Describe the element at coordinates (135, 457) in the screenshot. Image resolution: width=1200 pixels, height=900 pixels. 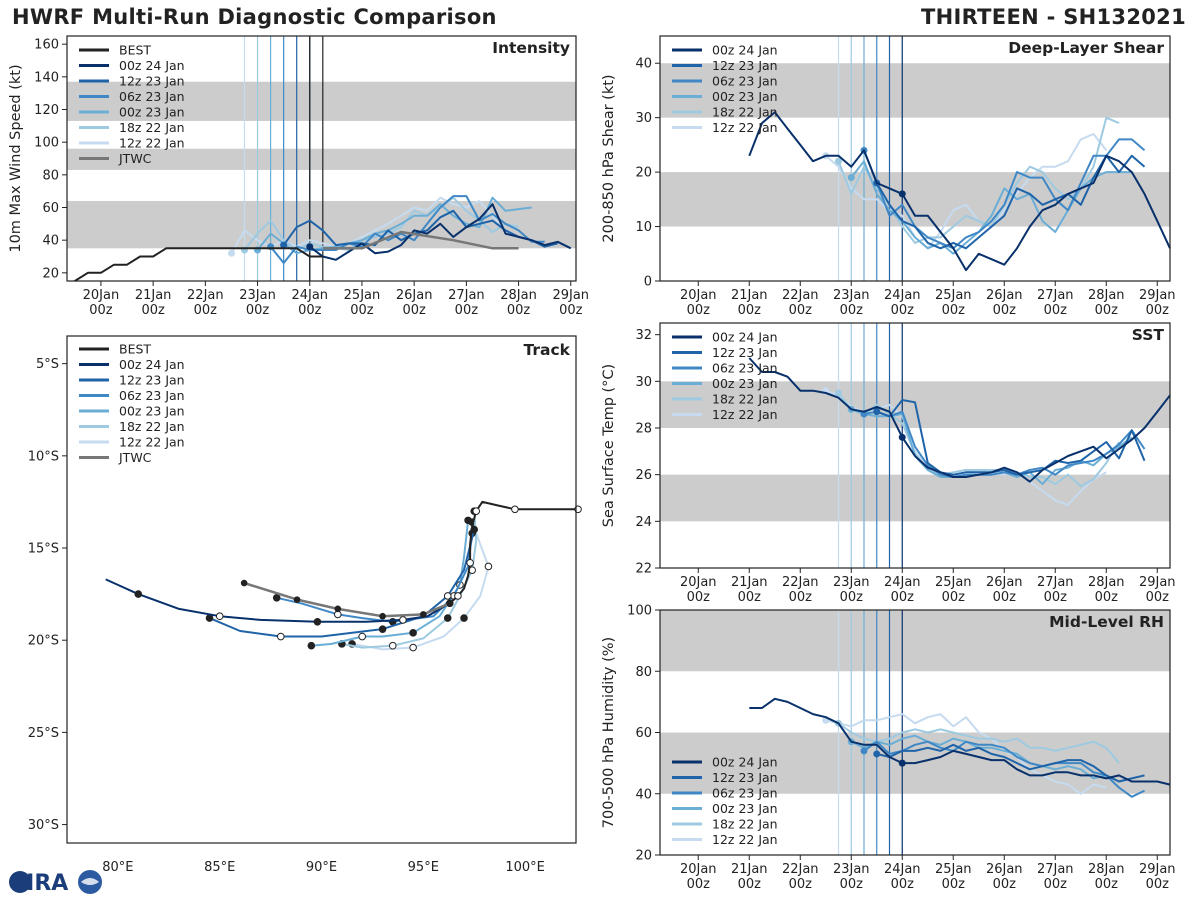
I see `legend-label: JTWC` at that location.